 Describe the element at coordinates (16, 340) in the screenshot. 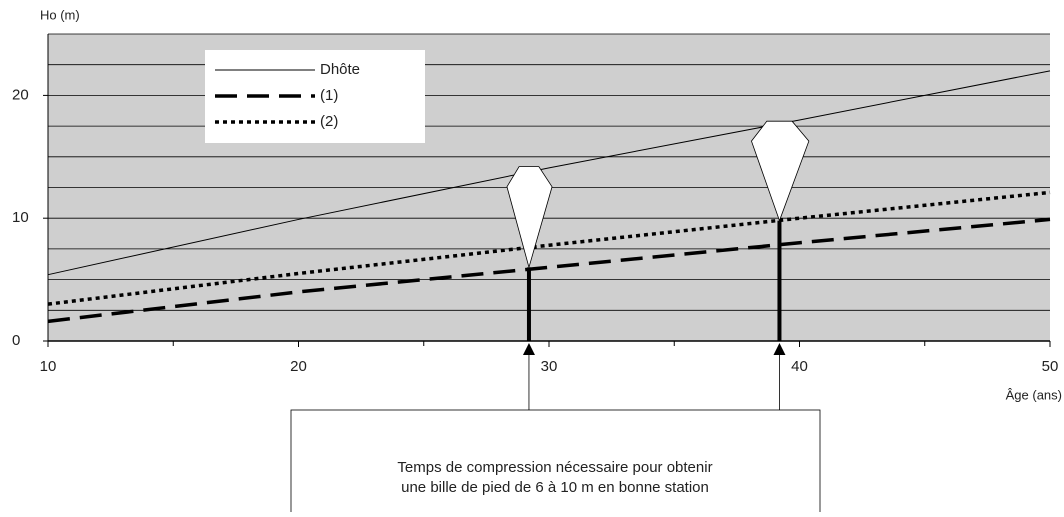

I see `y-tick-label: 0` at that location.